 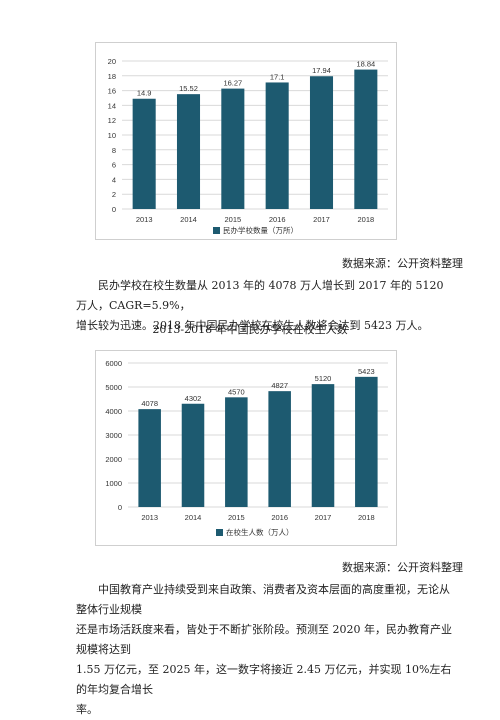 I want to click on paragraph-line: 增长较为迅速。2018 年中国民办学校在校生人数将会达到 5423 万人。, so click(x=252, y=325).